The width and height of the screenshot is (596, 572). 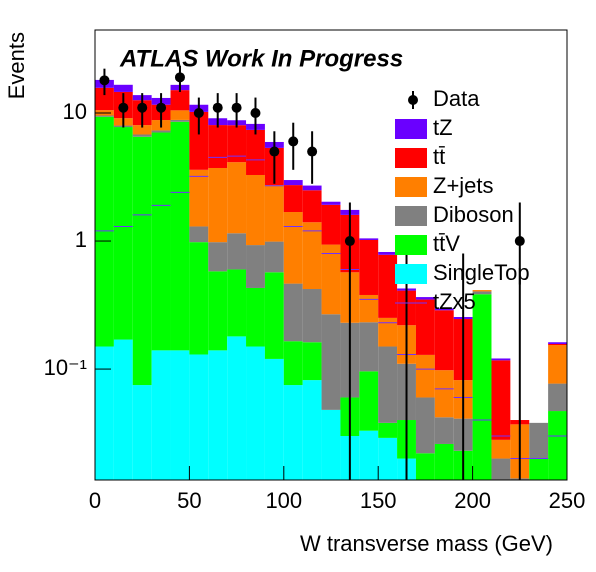 I want to click on legend-label: tt̄, so click(x=439, y=156).